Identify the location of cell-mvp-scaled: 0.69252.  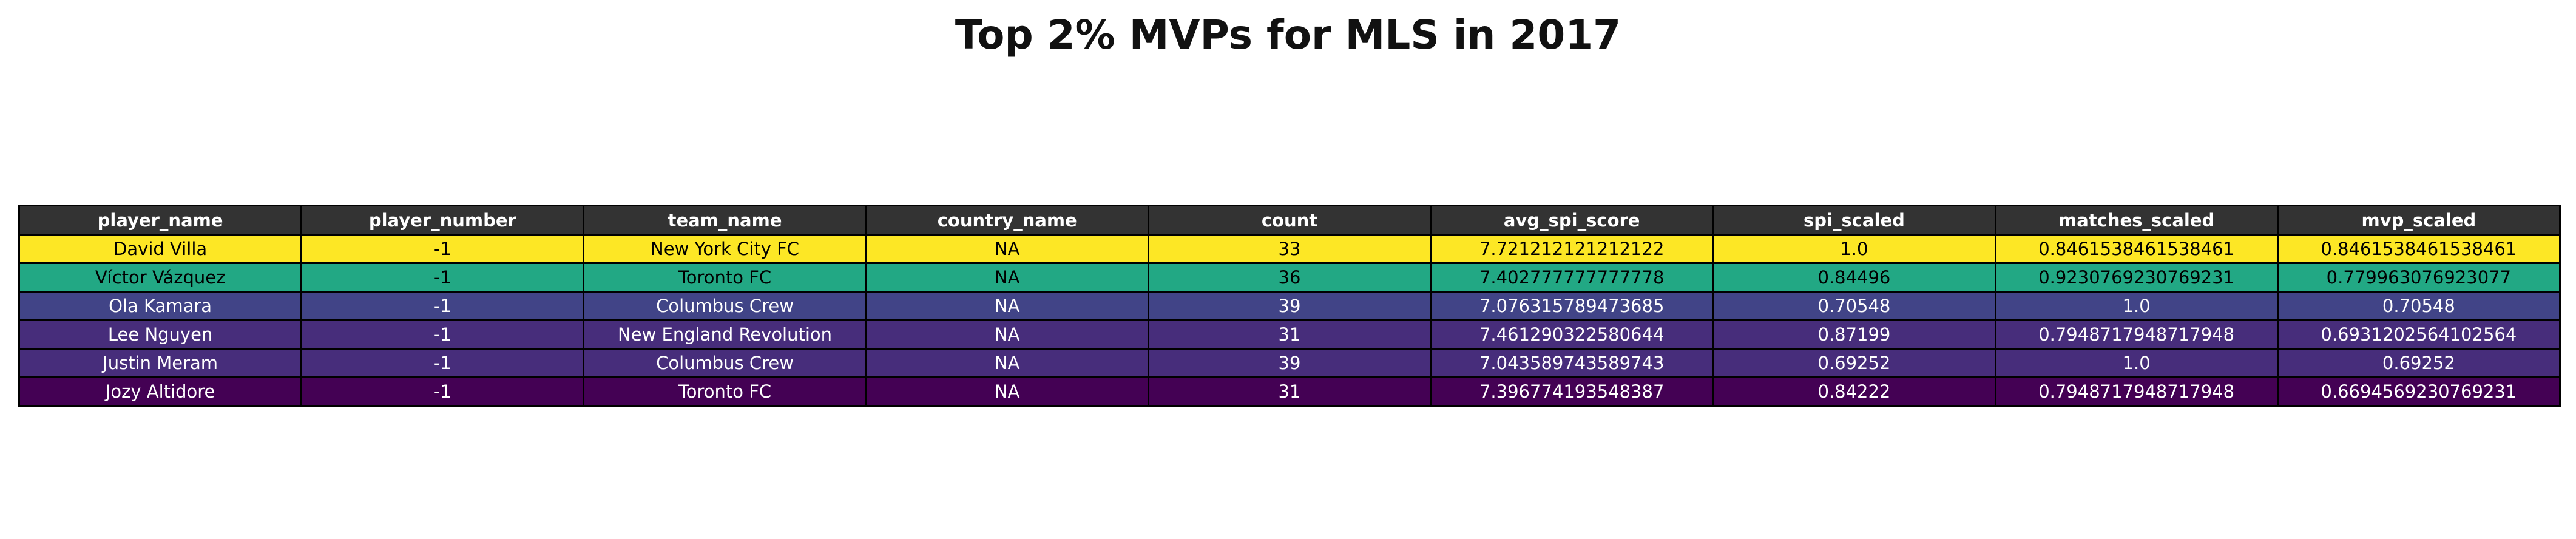
(2418, 363).